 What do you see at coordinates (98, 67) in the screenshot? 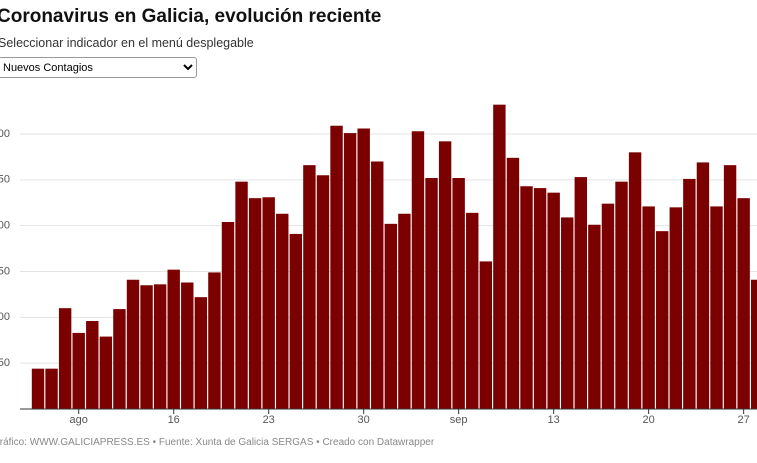
I see `indicator-select: Nuevos Contagios` at bounding box center [98, 67].